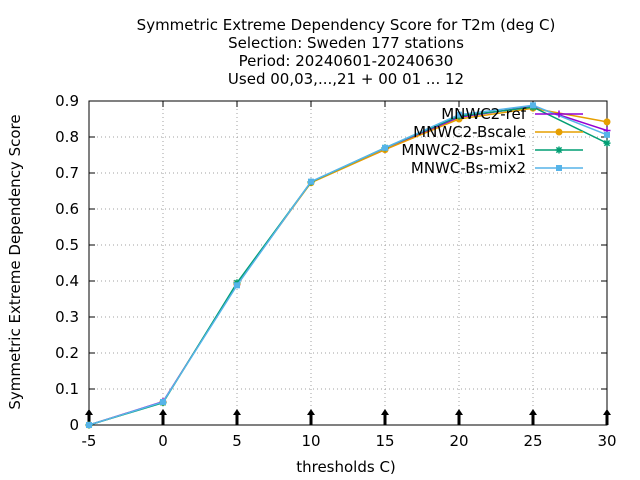  Describe the element at coordinates (67, 317) in the screenshot. I see `y-tick-label: 0.3` at that location.